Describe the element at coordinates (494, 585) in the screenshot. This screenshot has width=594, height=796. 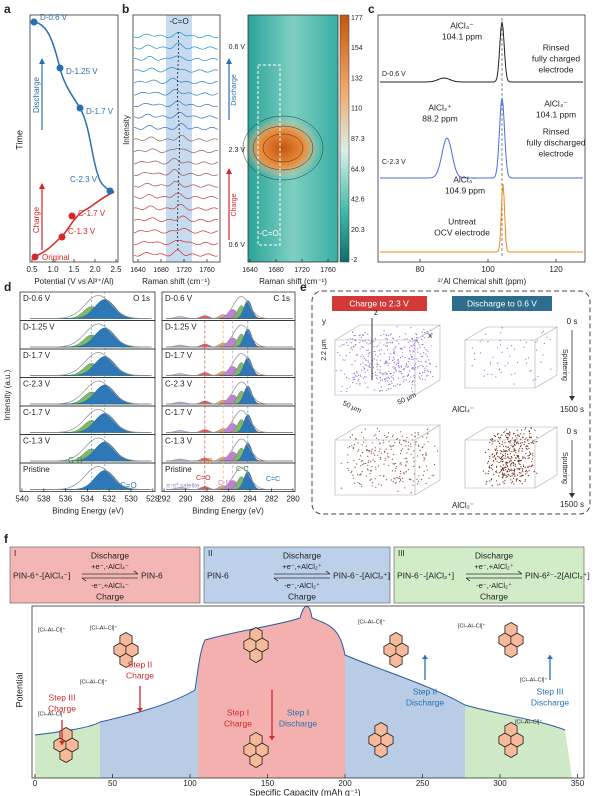
I see `label: -e⁻,-AlCl₂⁺` at that location.